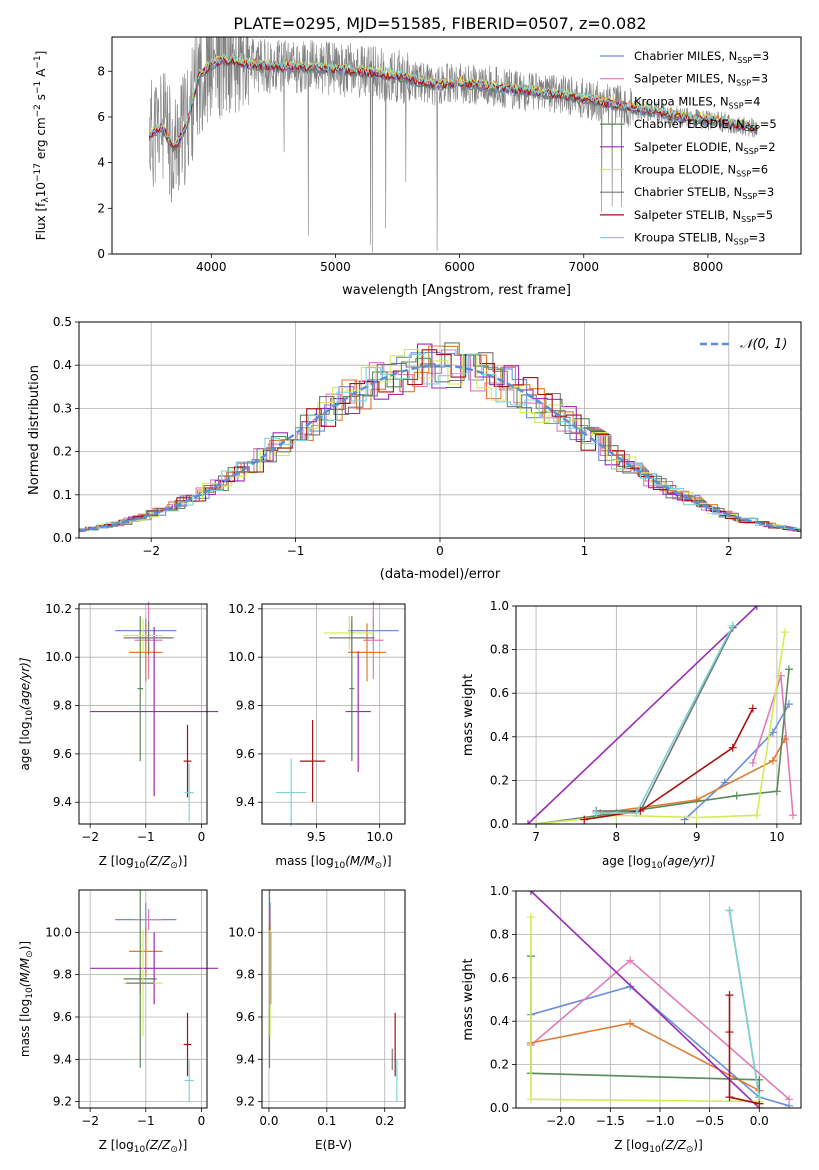 The image size is (819, 1170). I want to click on legend-label-chabrier-elodie: Chabrier ELODIE, NSSP=5, so click(705, 125).